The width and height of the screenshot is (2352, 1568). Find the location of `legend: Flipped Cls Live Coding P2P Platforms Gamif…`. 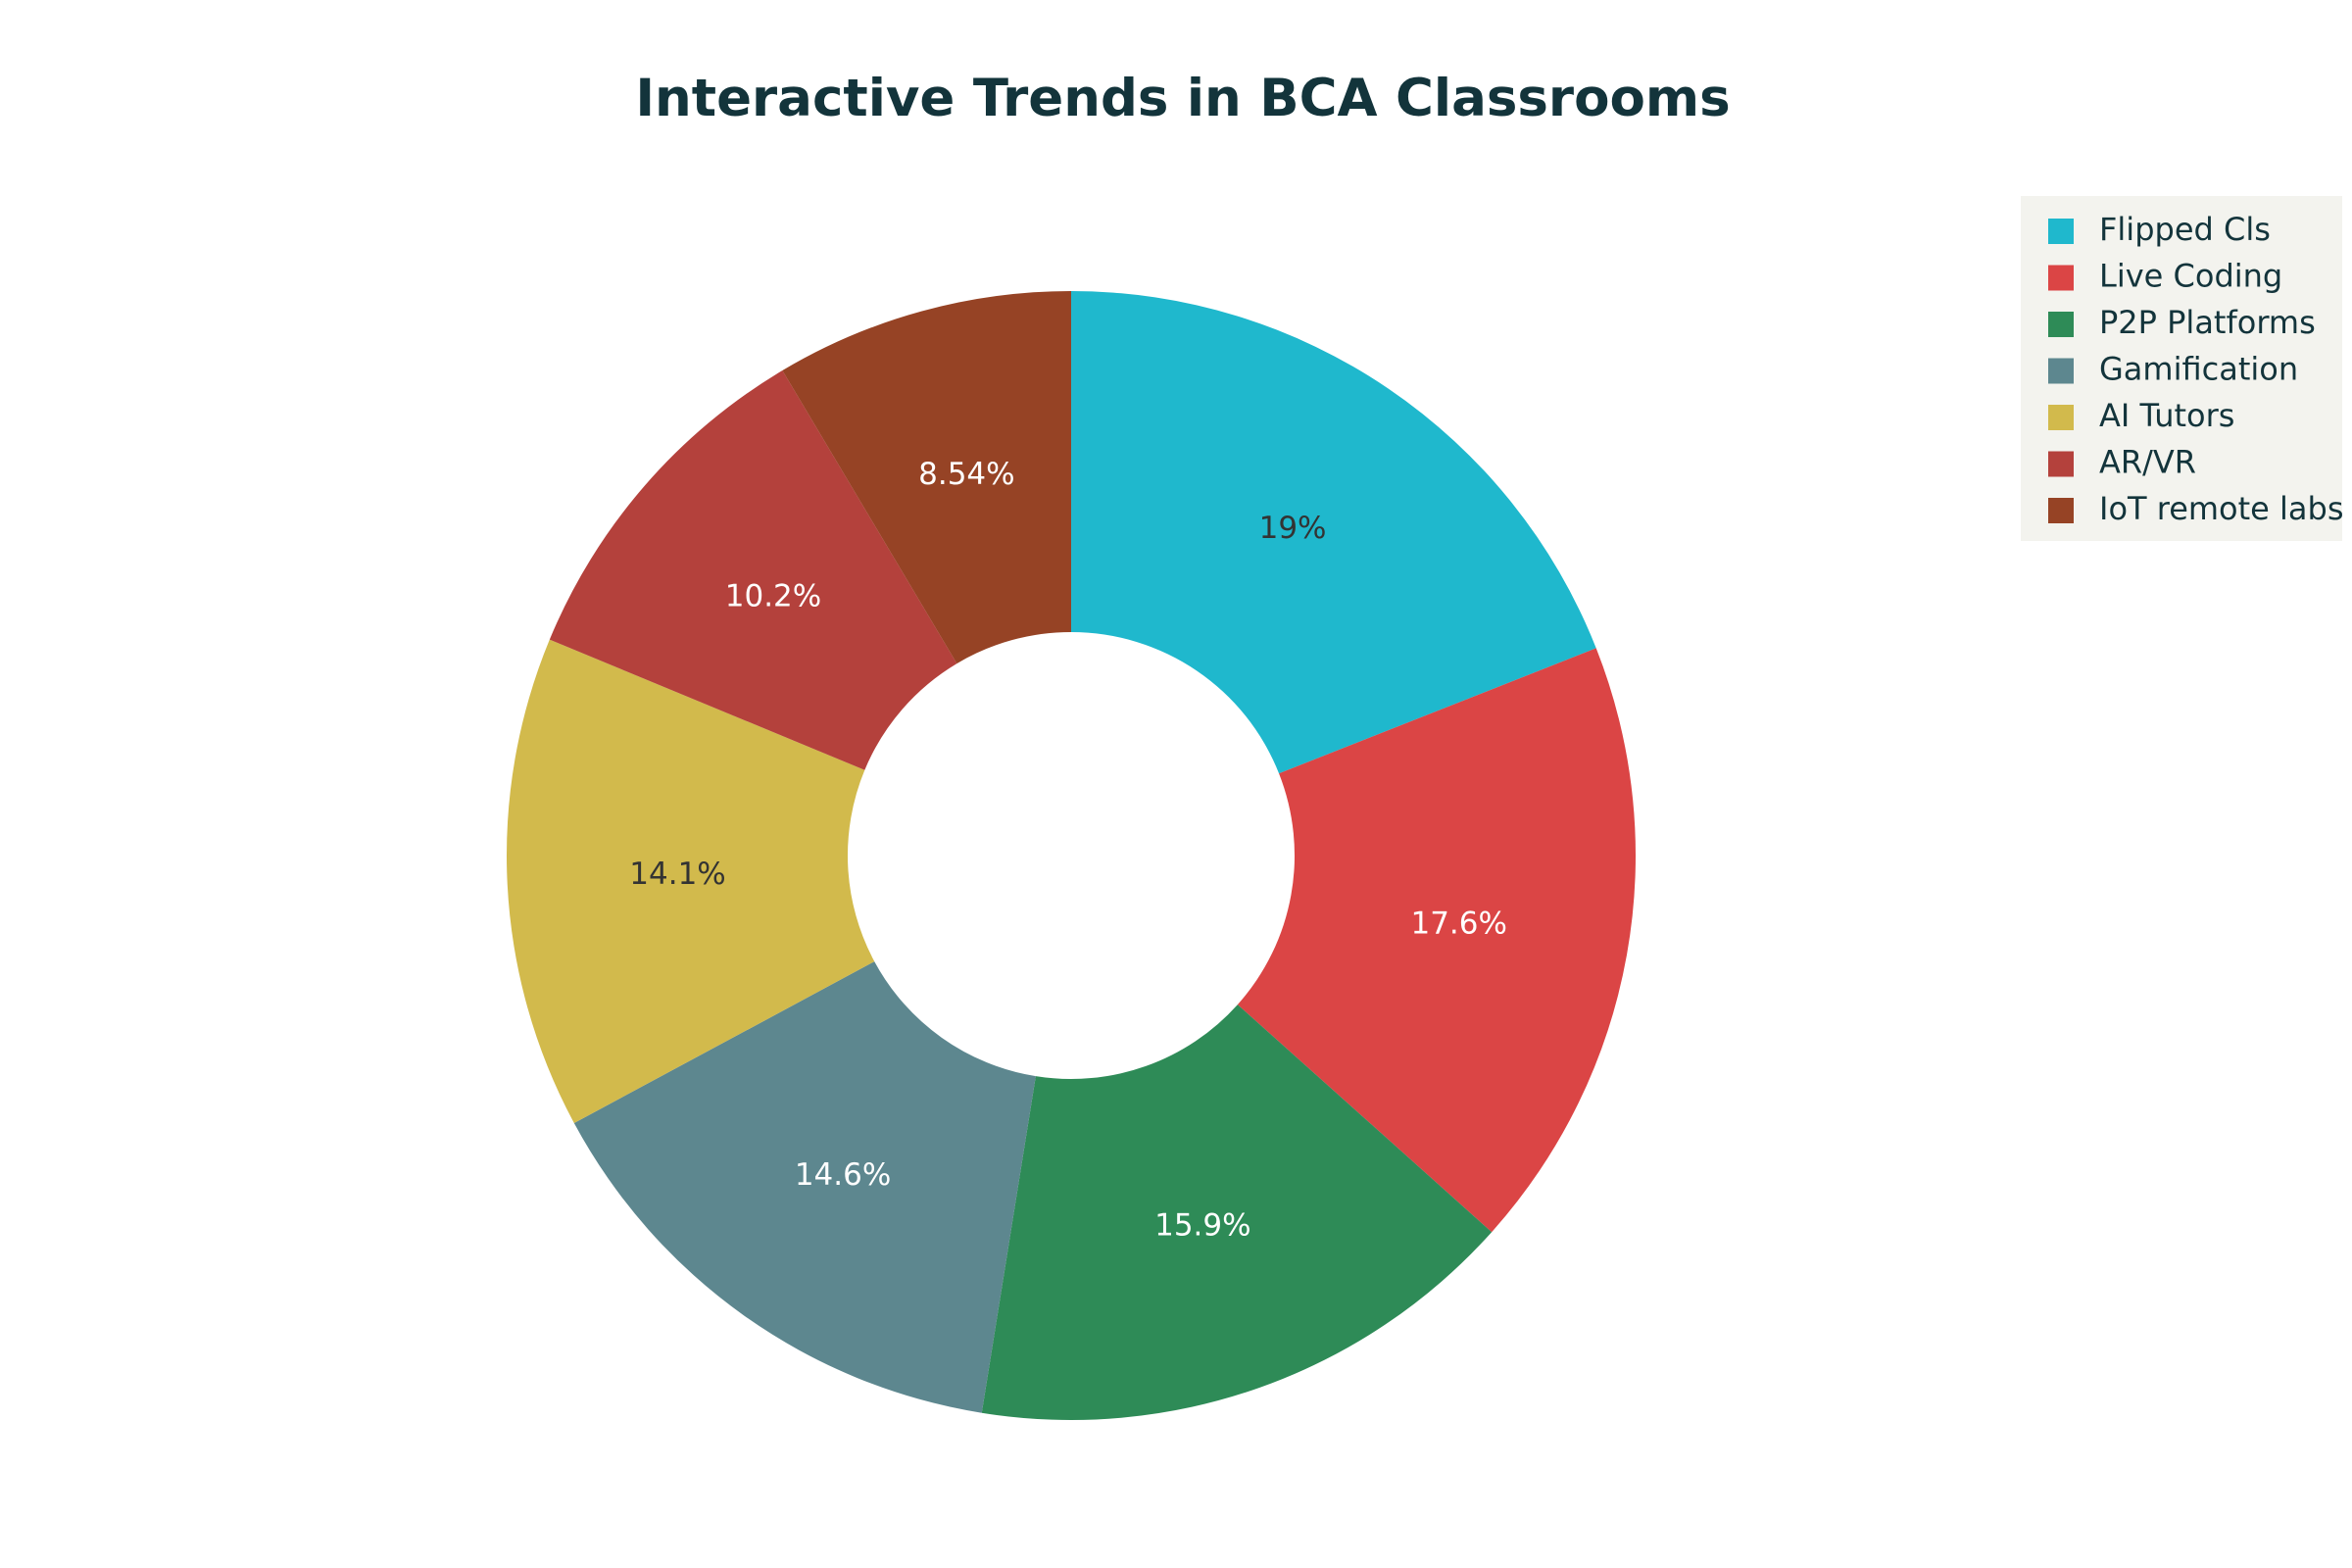

legend: Flipped Cls Live Coding P2P Platforms Gamif… is located at coordinates (2182, 368).